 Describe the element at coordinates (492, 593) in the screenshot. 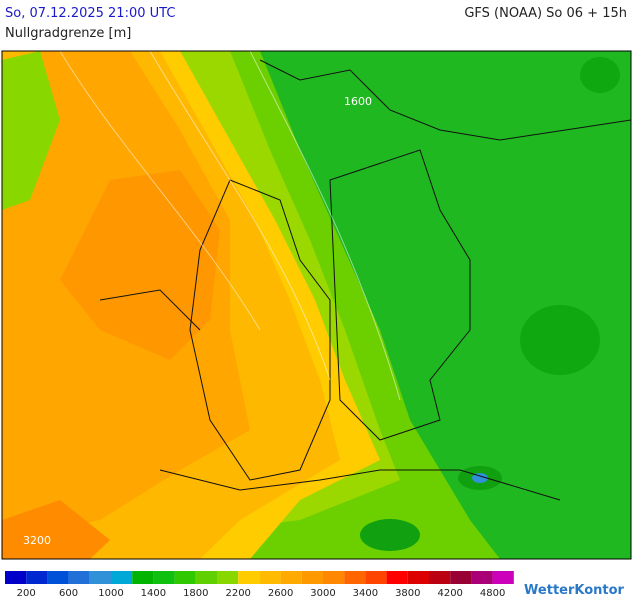

I see `legend-label: 4800` at that location.